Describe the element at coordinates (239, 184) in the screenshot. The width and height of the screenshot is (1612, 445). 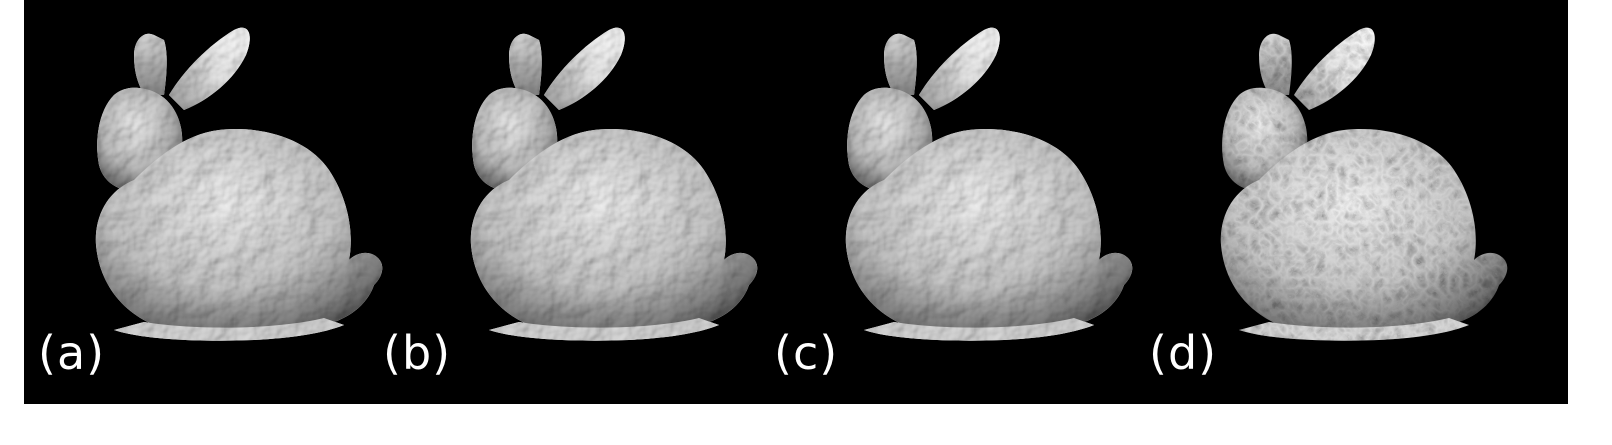
I see `bunny-model-a` at that location.